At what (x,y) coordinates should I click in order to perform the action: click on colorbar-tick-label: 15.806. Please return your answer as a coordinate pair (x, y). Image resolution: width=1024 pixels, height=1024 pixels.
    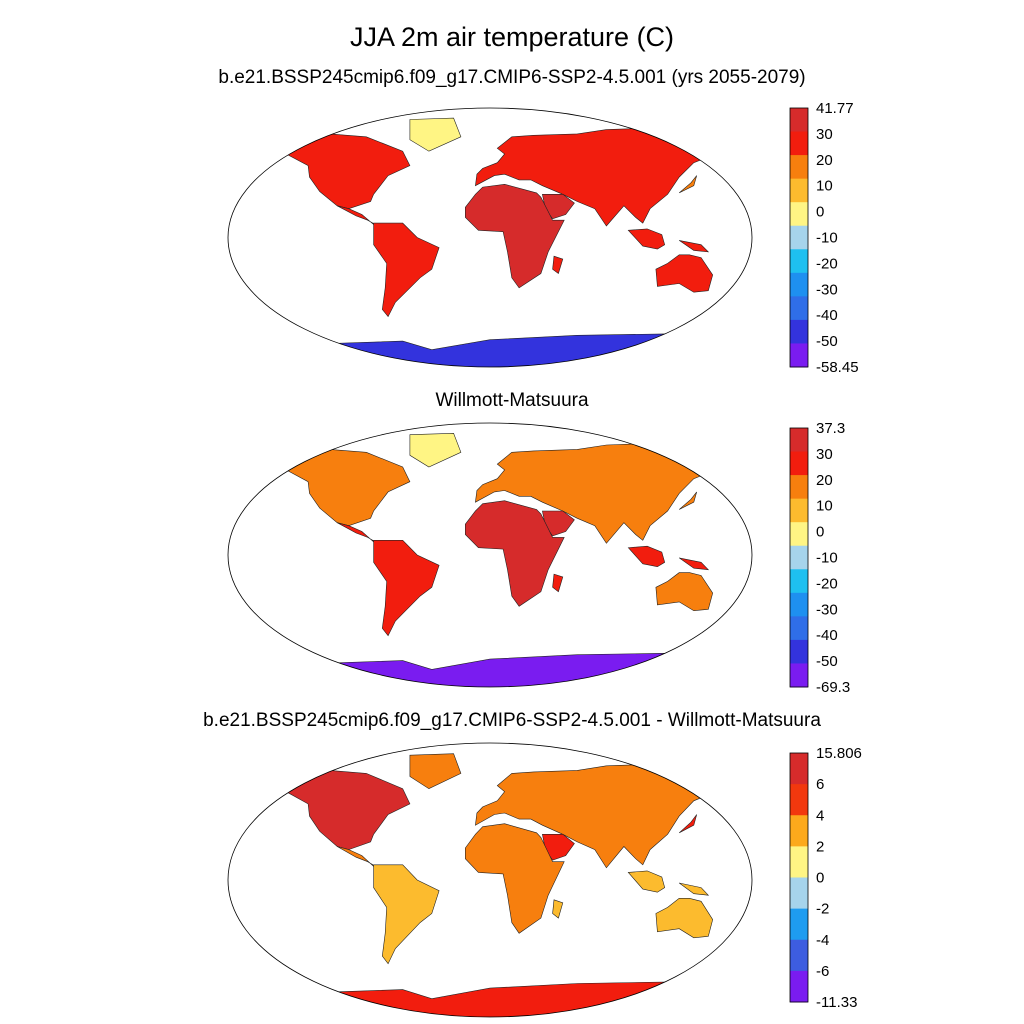
    Looking at the image, I should click on (839, 753).